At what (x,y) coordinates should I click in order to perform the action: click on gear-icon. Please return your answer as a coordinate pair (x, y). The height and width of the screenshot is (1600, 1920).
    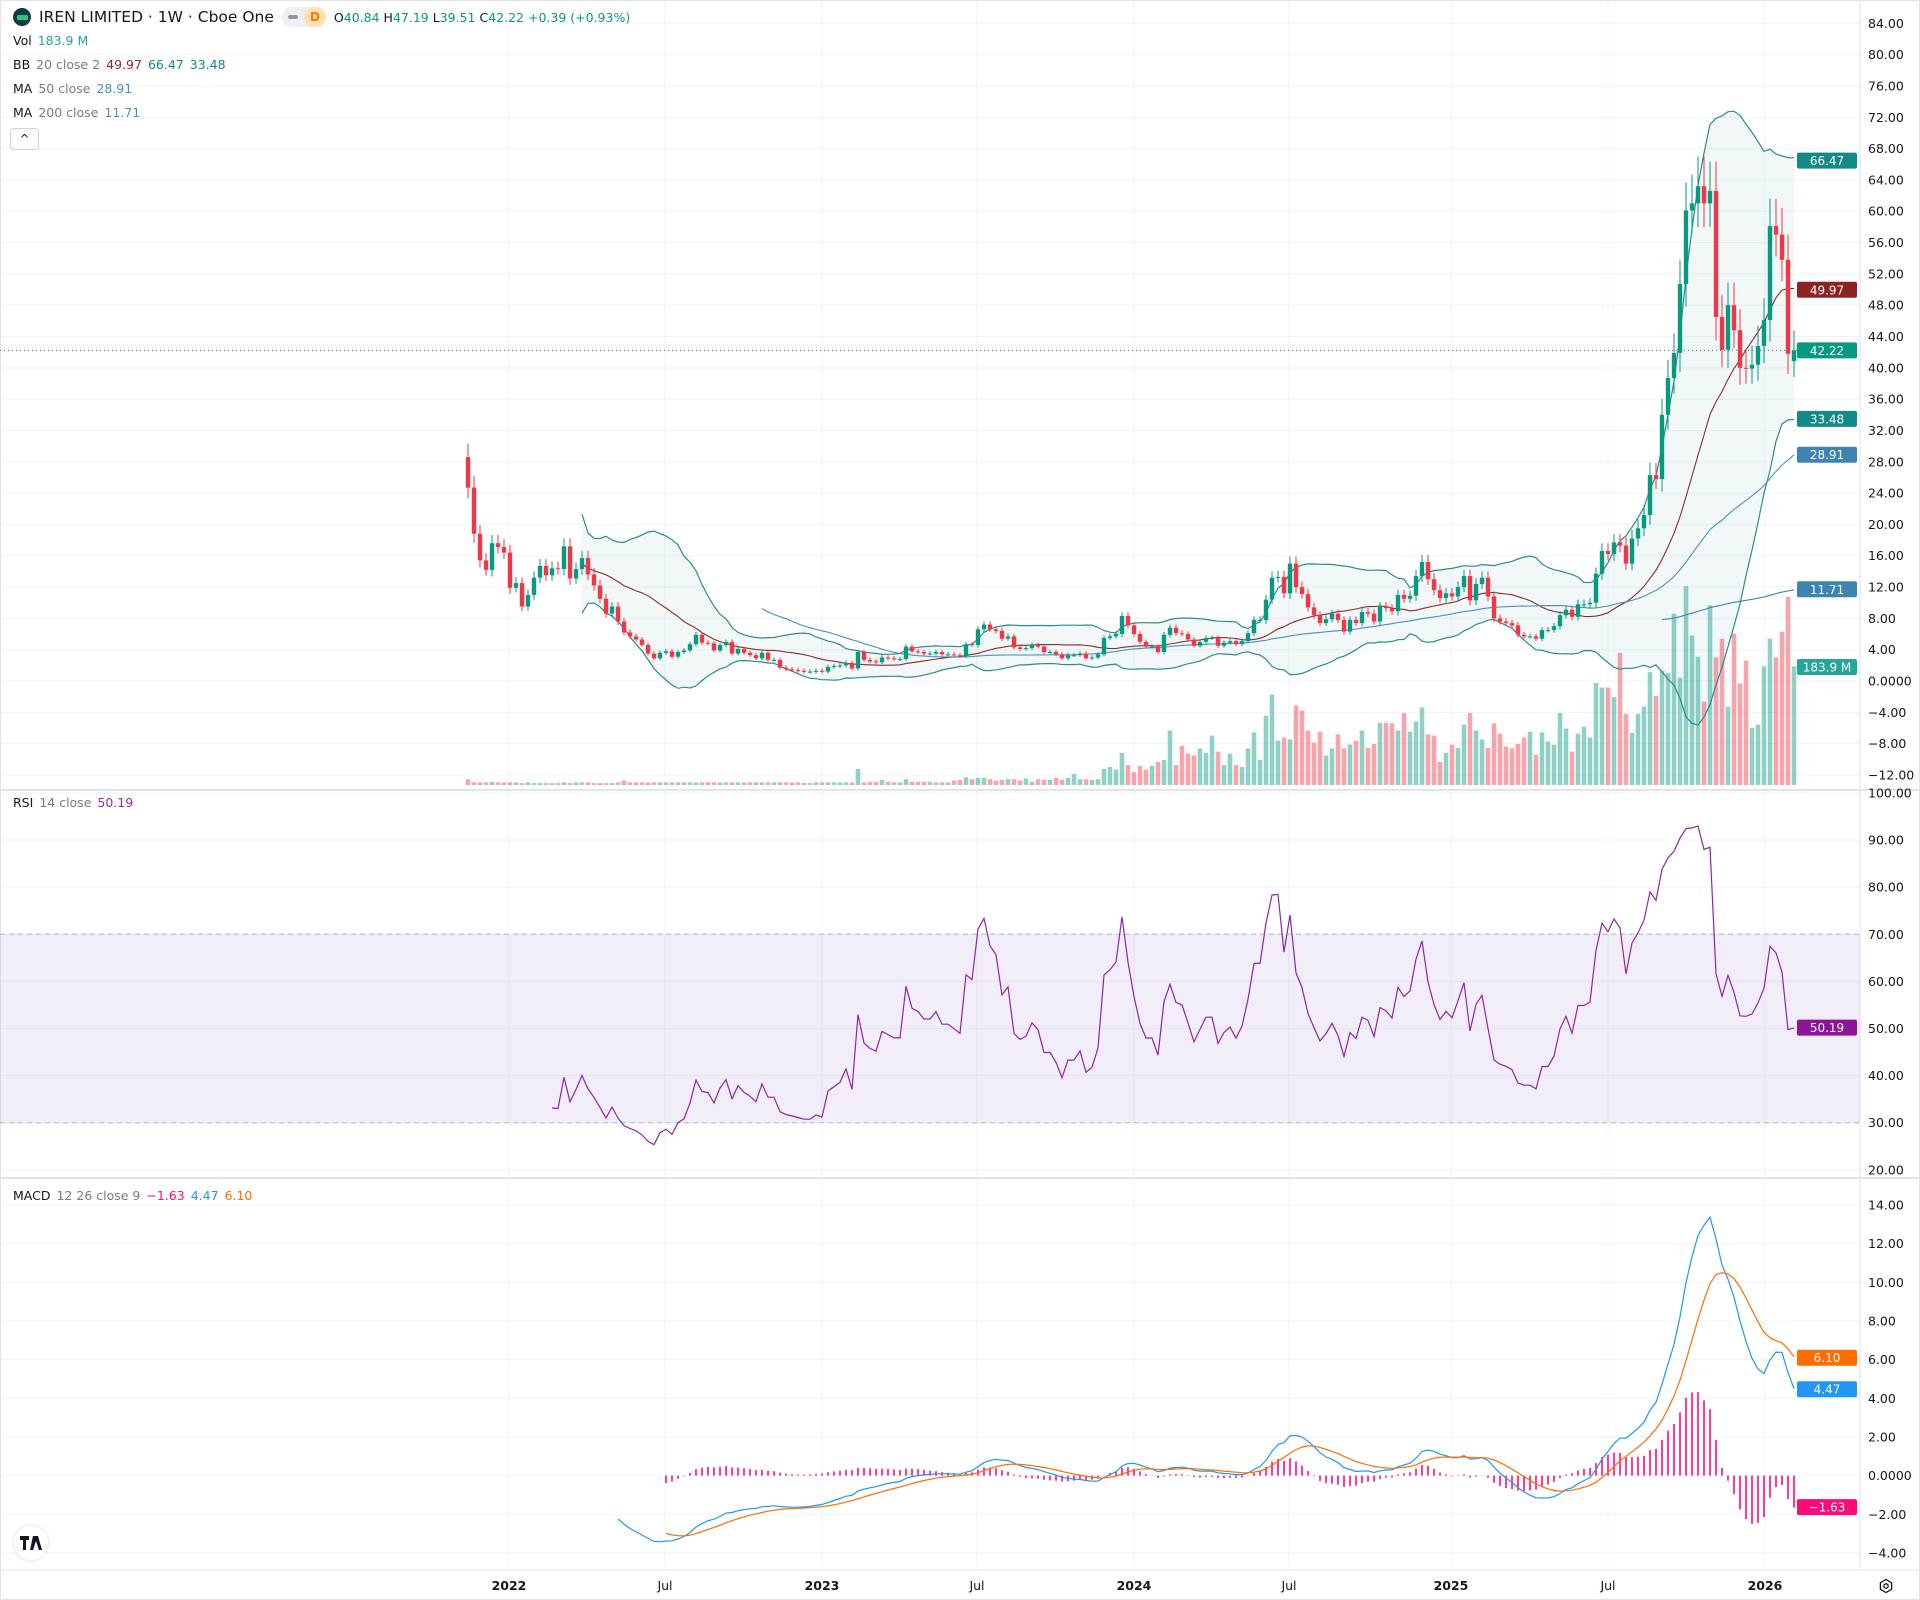
    Looking at the image, I should click on (1886, 1586).